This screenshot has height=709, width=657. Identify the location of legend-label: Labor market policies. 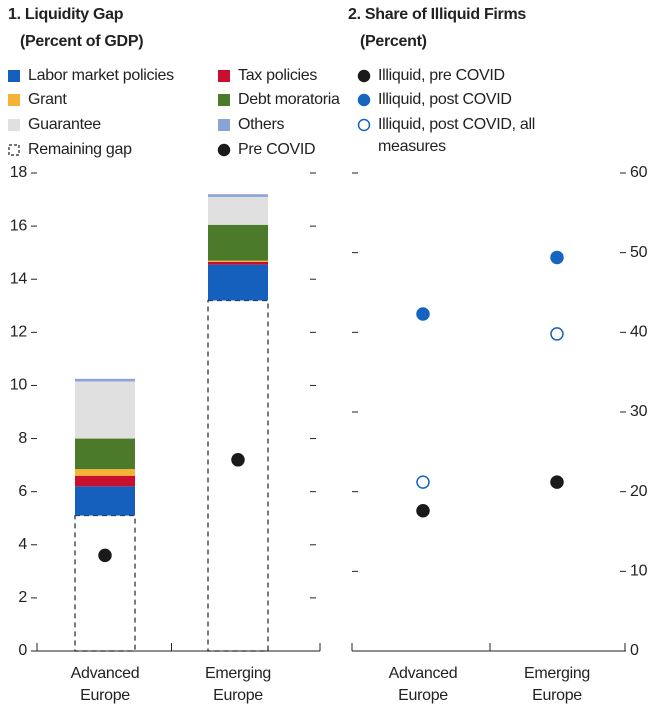
(101, 75).